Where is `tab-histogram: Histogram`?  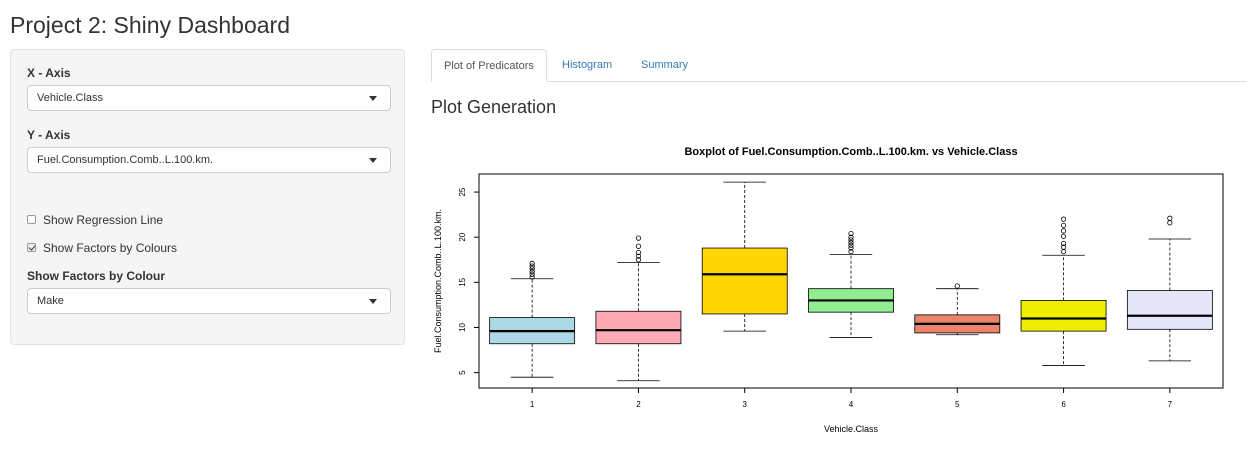
tab-histogram: Histogram is located at coordinates (587, 65).